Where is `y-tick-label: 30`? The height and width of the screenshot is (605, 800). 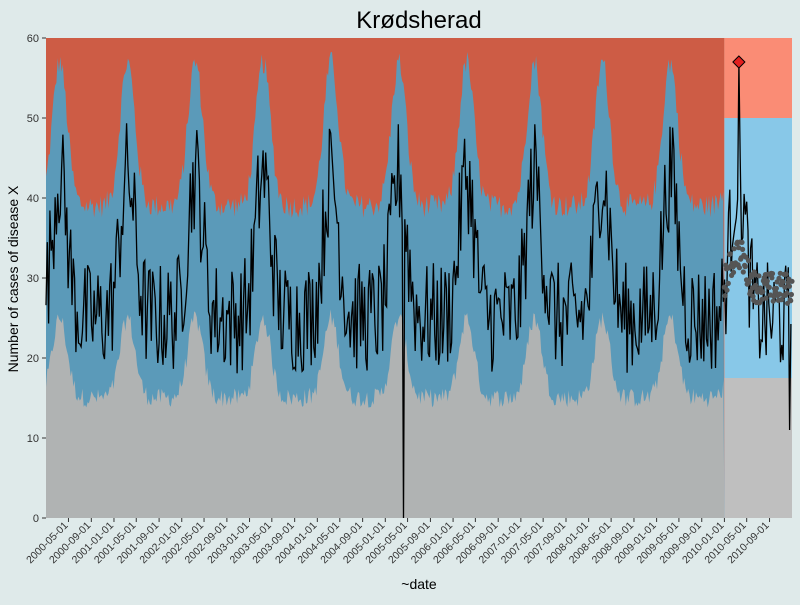 y-tick-label: 30 is located at coordinates (33, 279).